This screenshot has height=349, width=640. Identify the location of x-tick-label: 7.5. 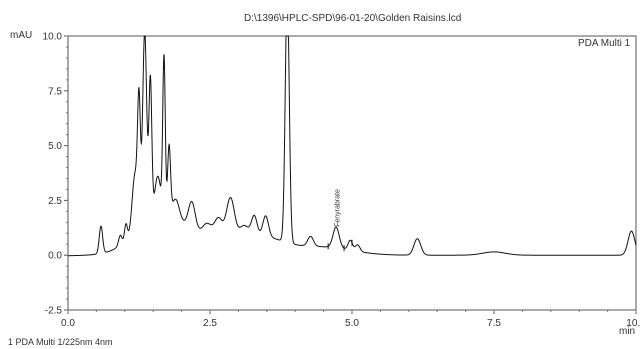
(494, 323).